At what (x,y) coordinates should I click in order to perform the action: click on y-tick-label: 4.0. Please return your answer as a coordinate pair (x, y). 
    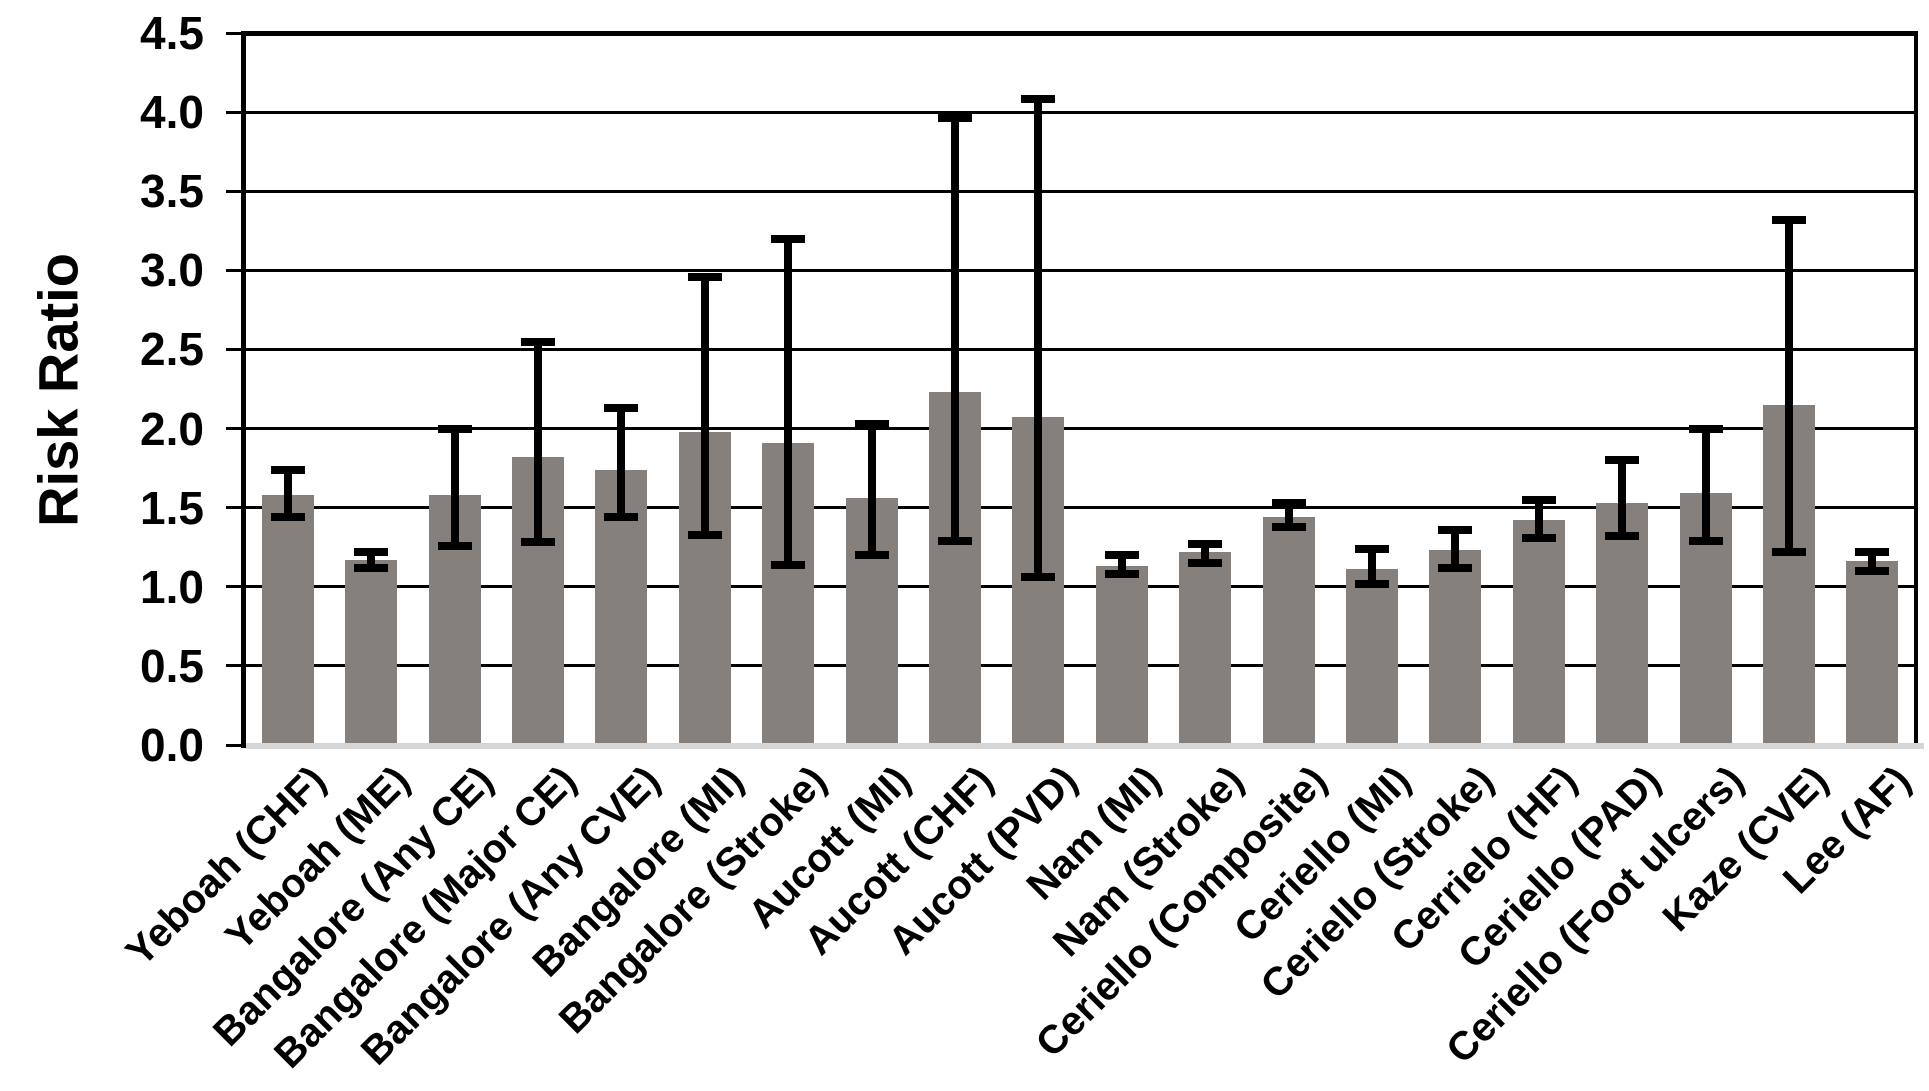
    Looking at the image, I should click on (172, 112).